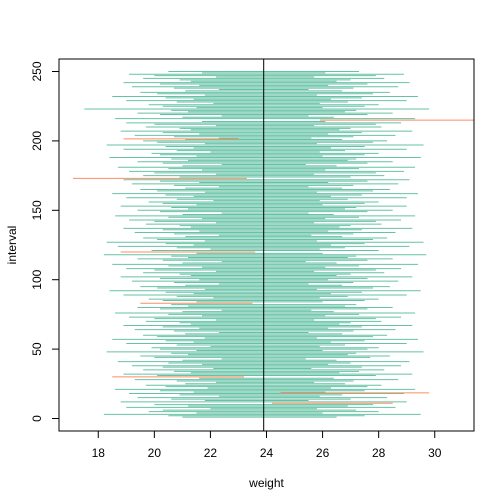  What do you see at coordinates (267, 445) in the screenshot?
I see `x-axis: 18 20 22 24 26 28 30` at bounding box center [267, 445].